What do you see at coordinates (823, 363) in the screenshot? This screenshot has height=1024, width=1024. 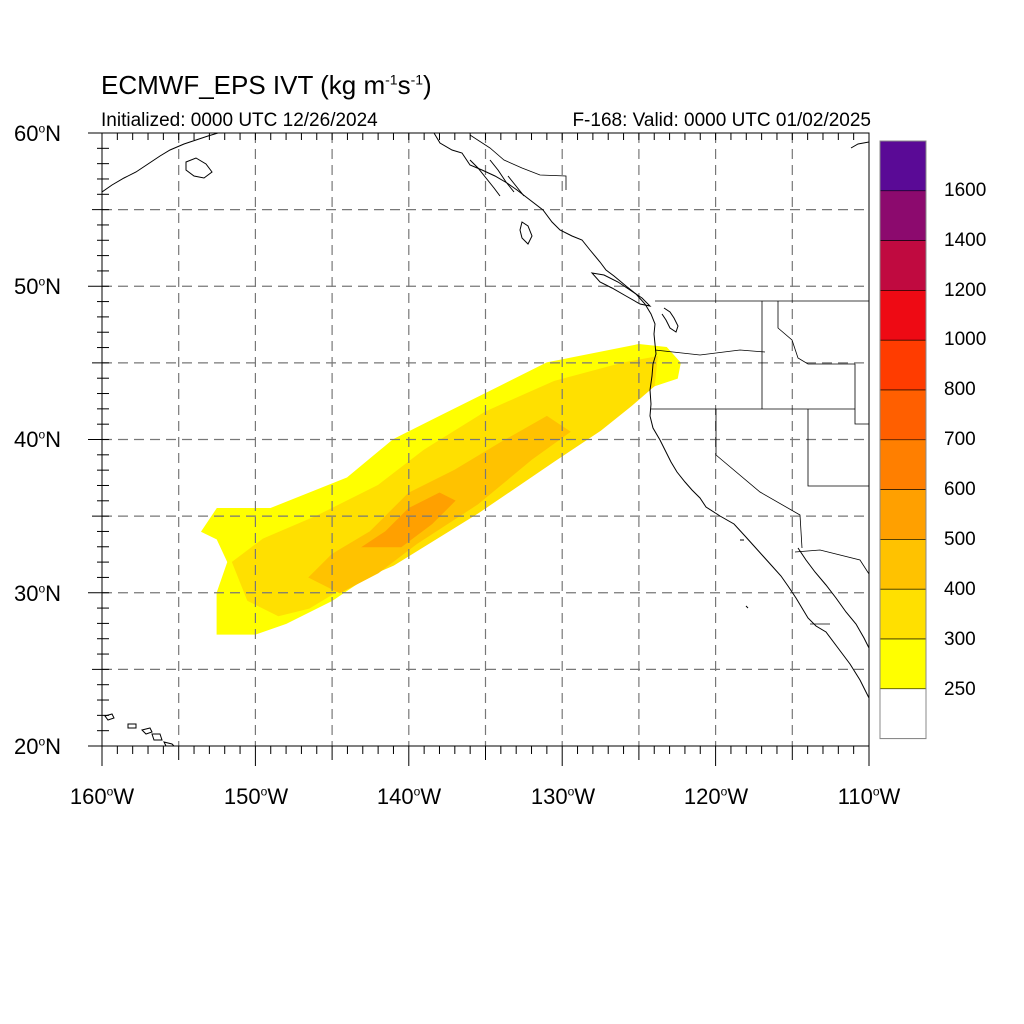 I see `idaho-montana-border` at bounding box center [823, 363].